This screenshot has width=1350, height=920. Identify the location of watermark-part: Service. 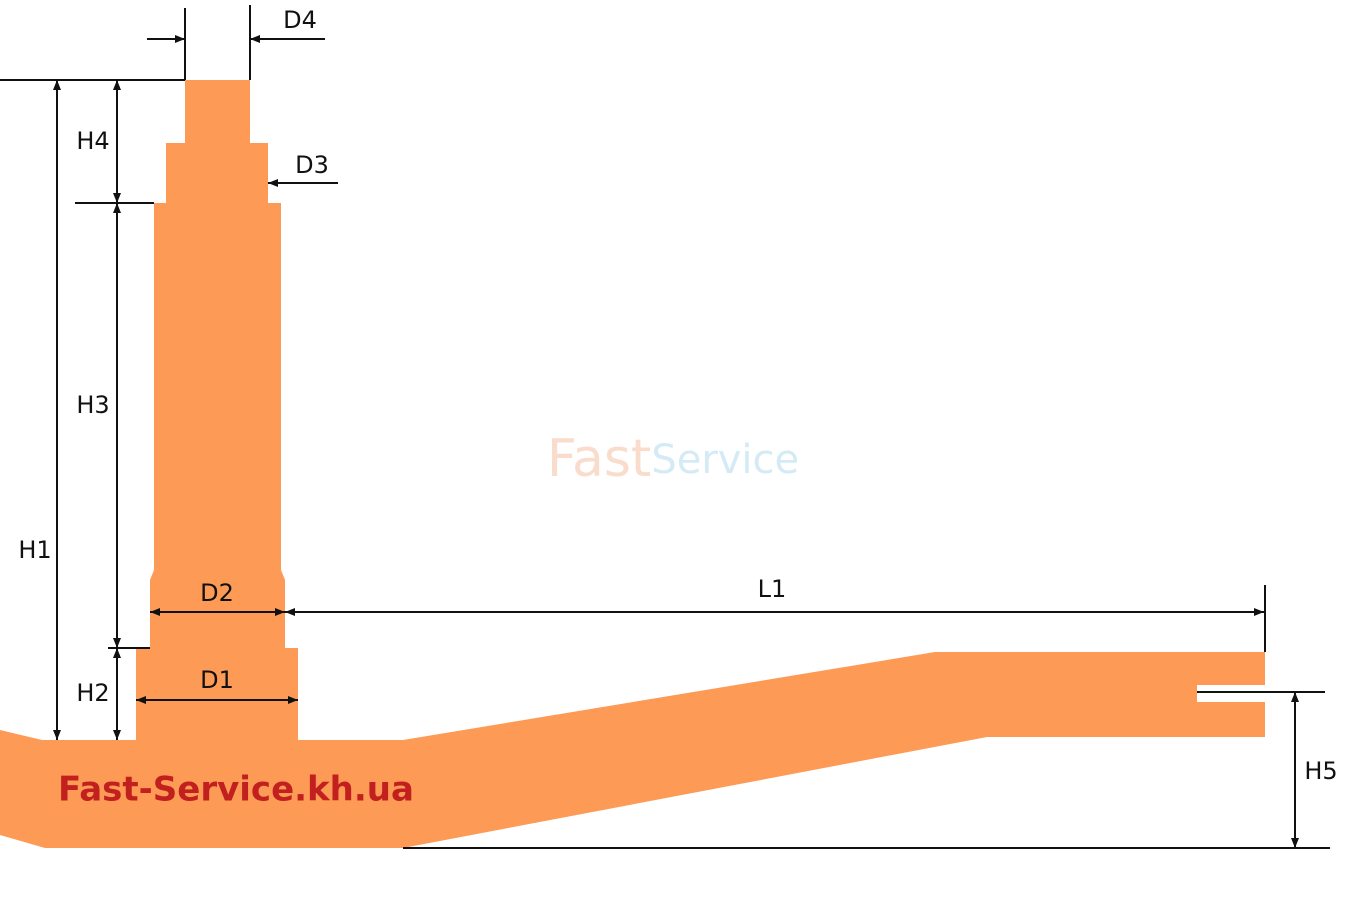
(725, 460).